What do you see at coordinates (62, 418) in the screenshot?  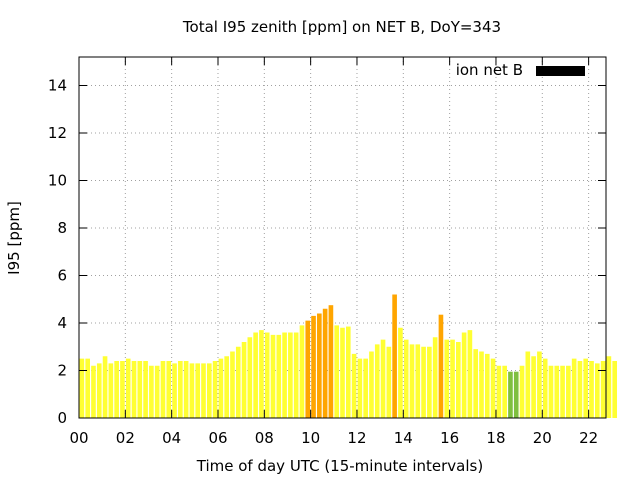 I see `y-tick-label: 0` at bounding box center [62, 418].